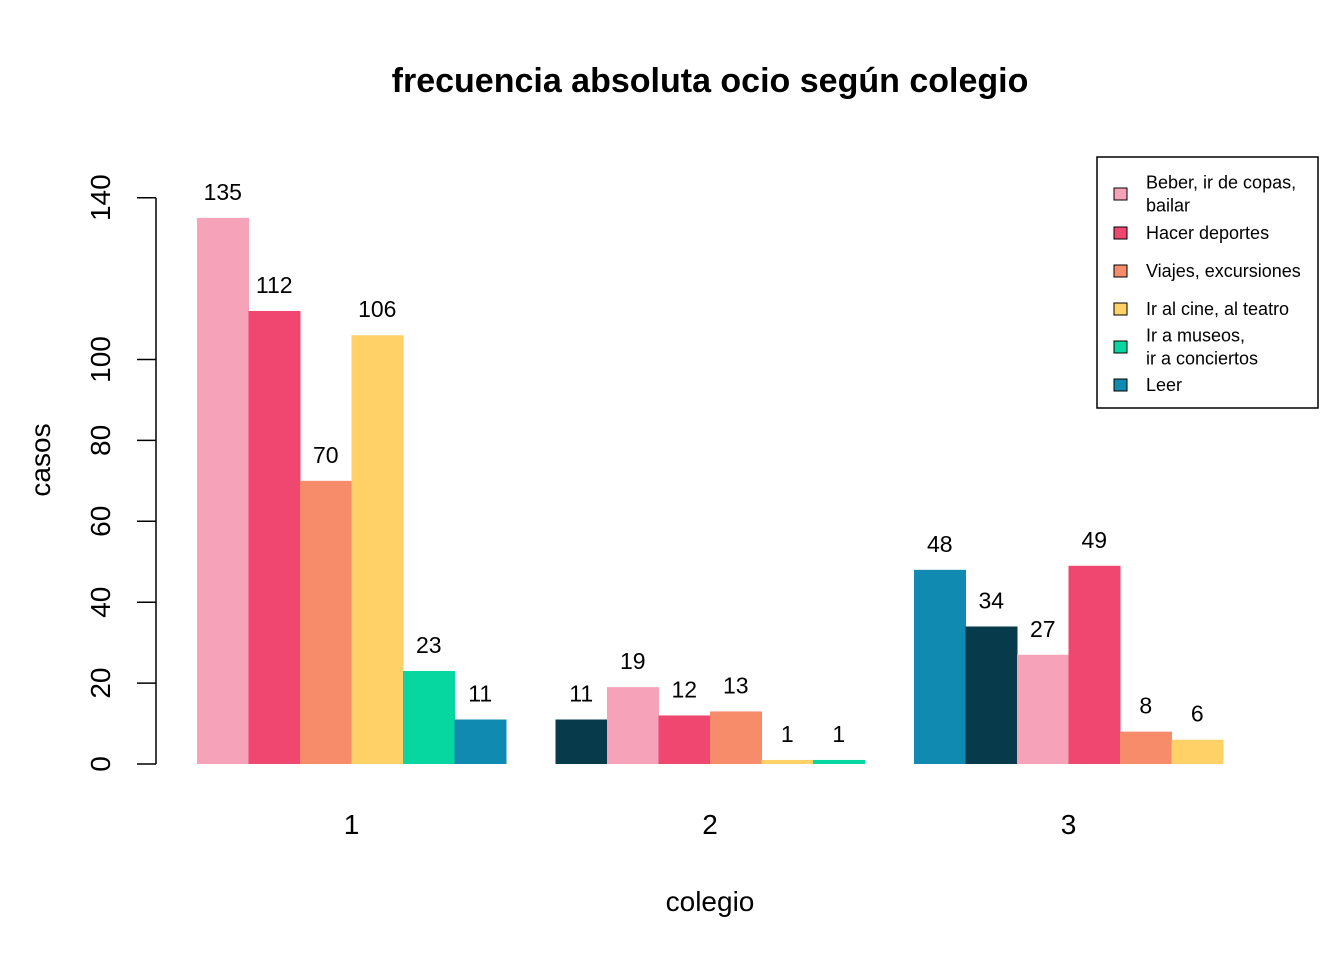  What do you see at coordinates (1164, 385) in the screenshot?
I see `legend-label: Leer` at bounding box center [1164, 385].